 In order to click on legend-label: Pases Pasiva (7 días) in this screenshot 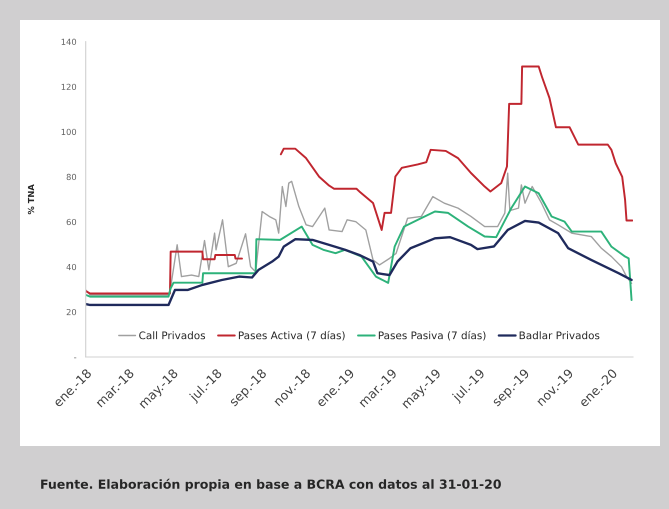, I will do `click(432, 335)`.